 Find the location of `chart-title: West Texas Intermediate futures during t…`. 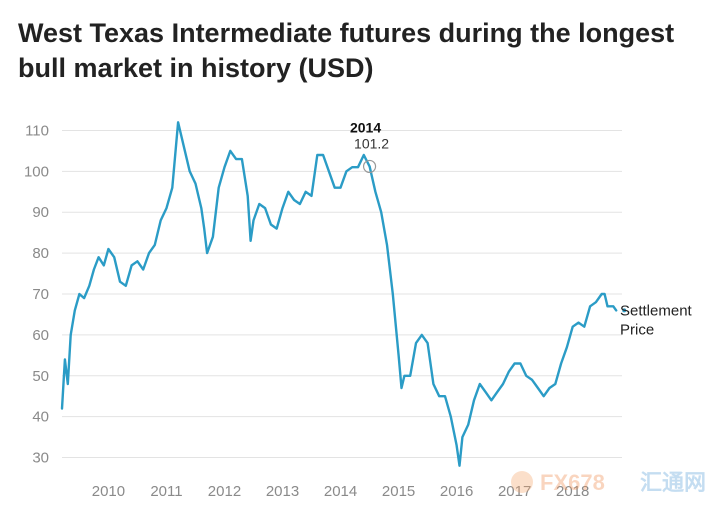

chart-title: West Texas Intermediate futures during t… is located at coordinates (346, 50).